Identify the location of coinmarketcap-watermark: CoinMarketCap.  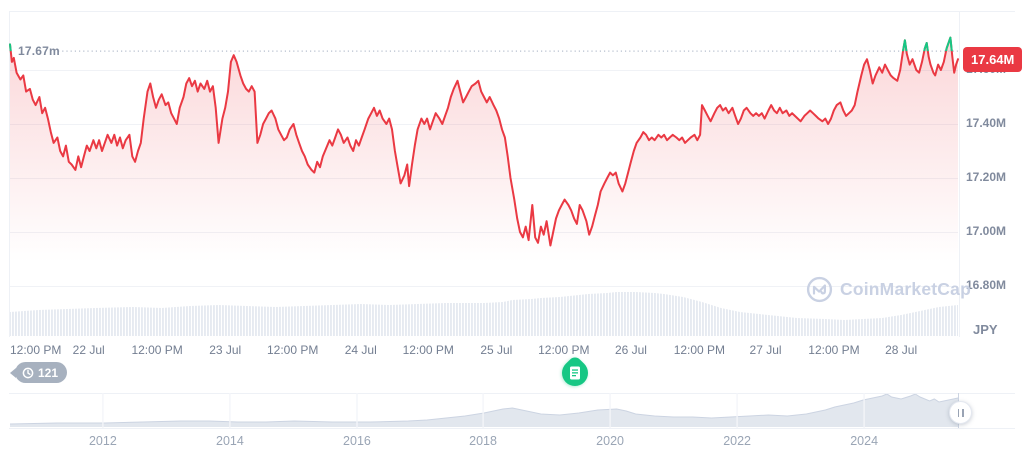
(888, 289).